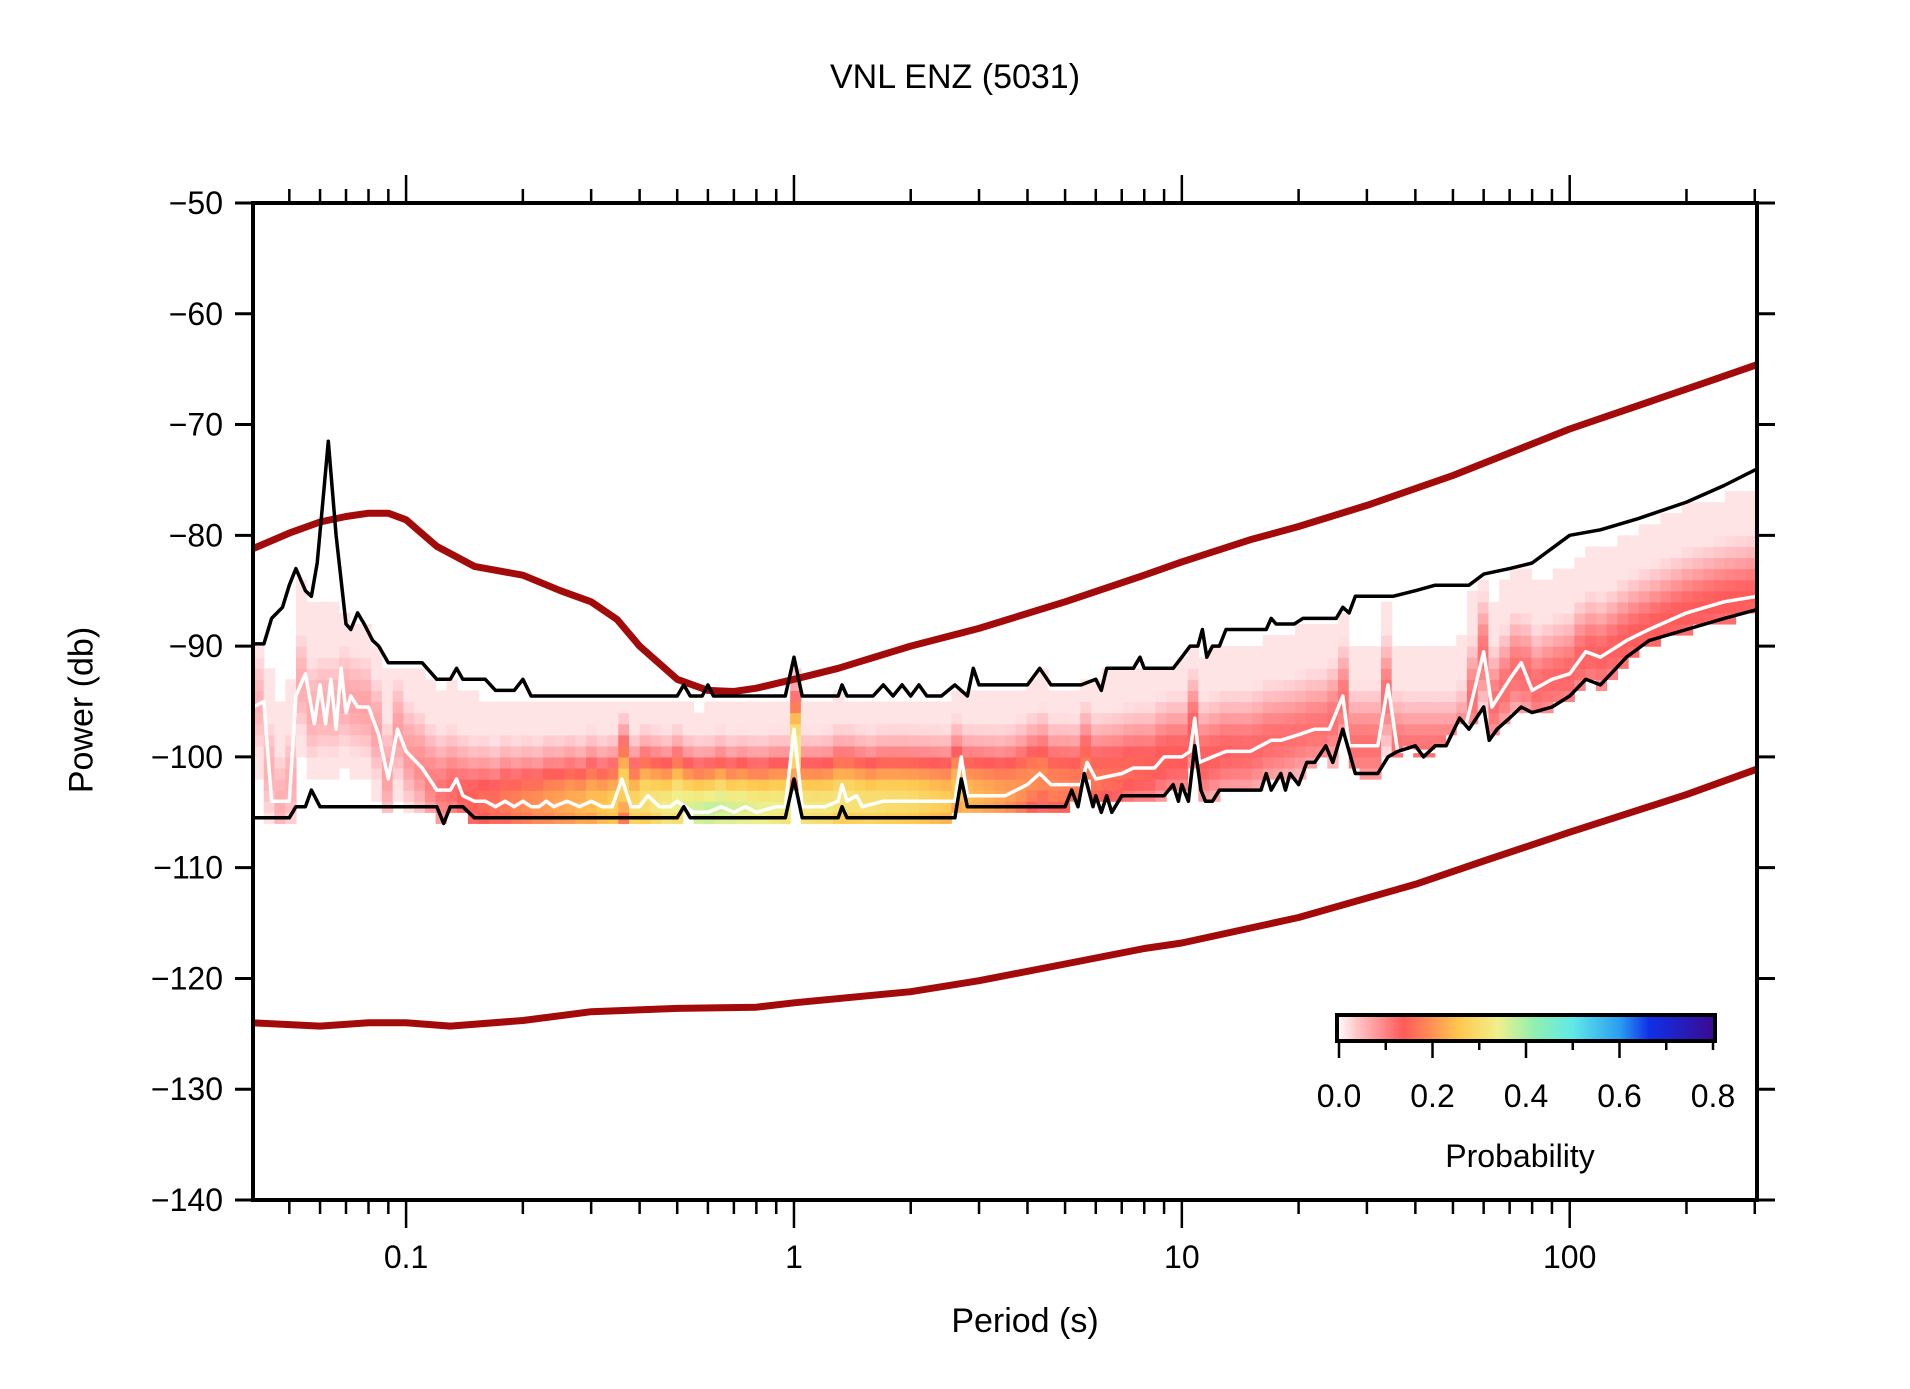 The image size is (1910, 1389). What do you see at coordinates (81, 710) in the screenshot?
I see `y-axis-label: Power (db)` at bounding box center [81, 710].